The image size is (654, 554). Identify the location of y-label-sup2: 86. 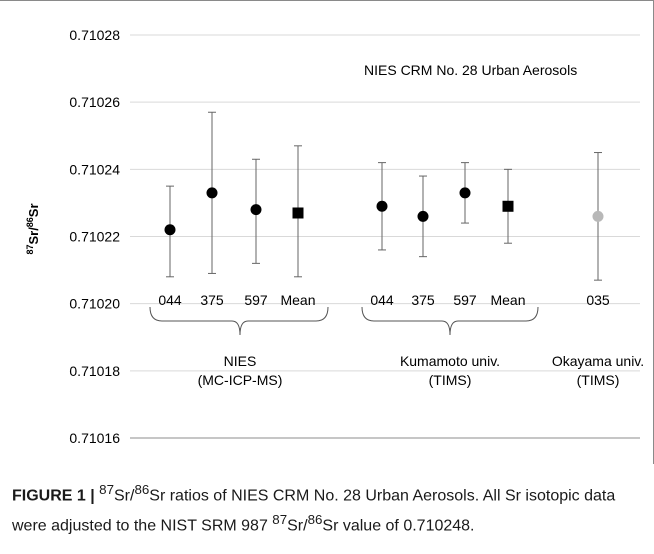
(30, 222).